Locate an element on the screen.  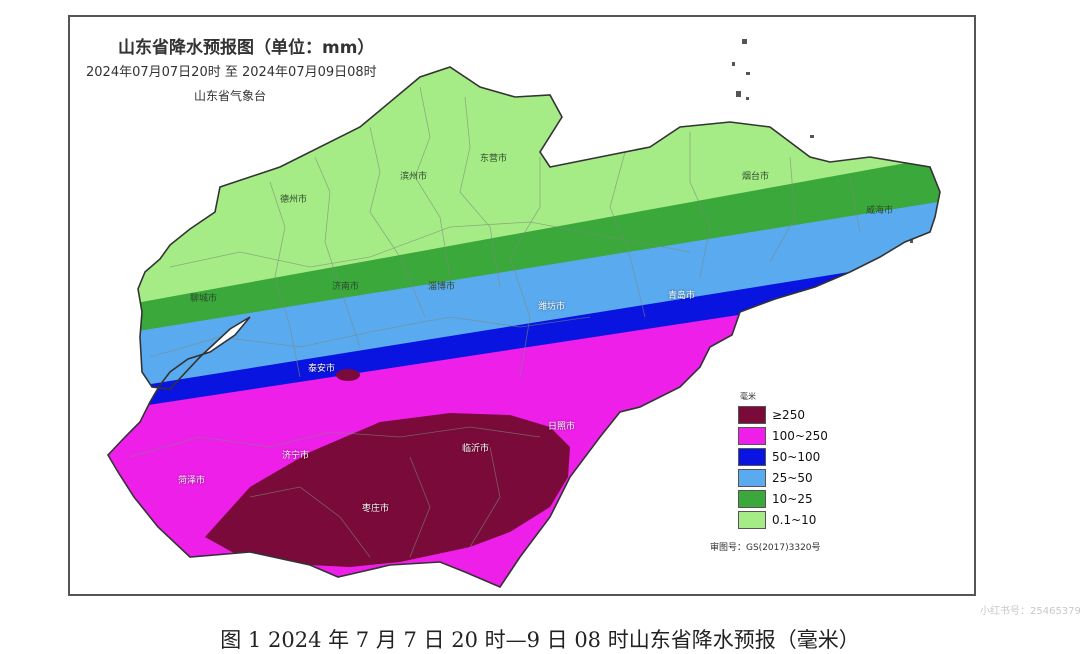
city-label: 滨州市 is located at coordinates (414, 177).